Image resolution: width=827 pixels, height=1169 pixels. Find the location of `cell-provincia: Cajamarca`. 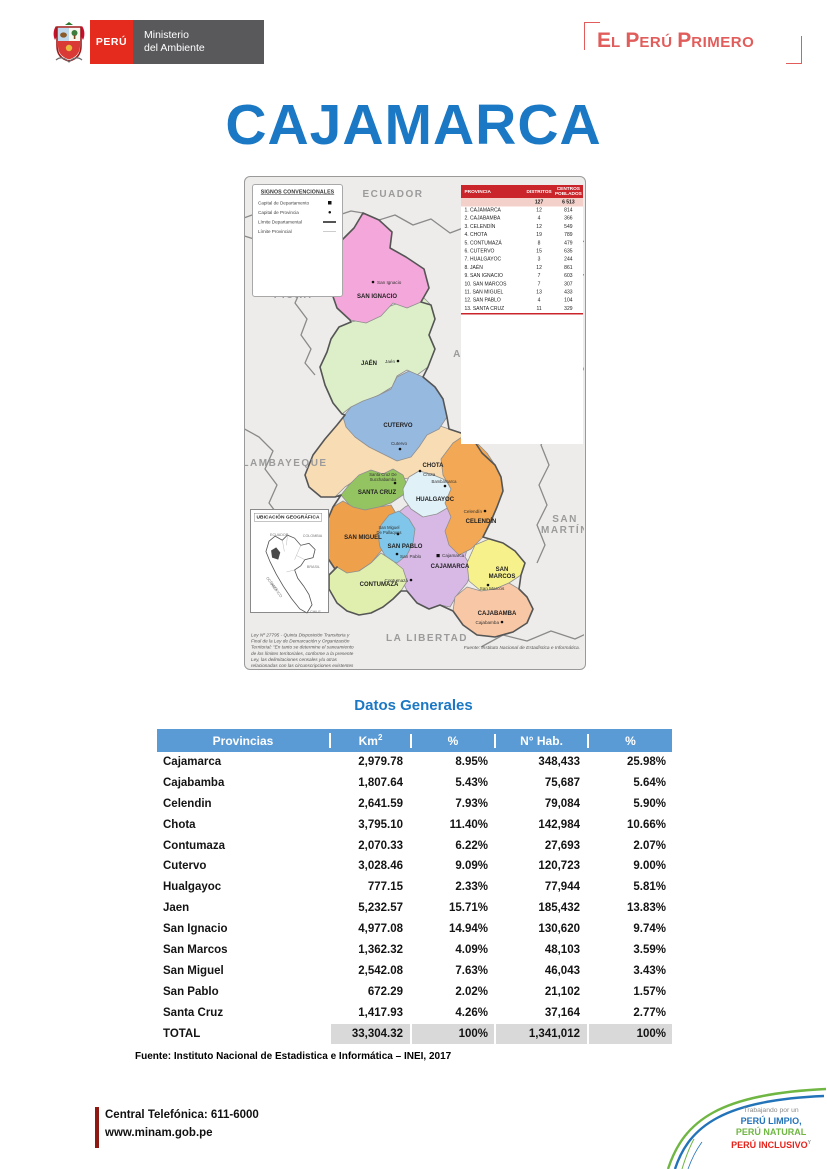

cell-provincia: Cajamarca is located at coordinates (192, 762).